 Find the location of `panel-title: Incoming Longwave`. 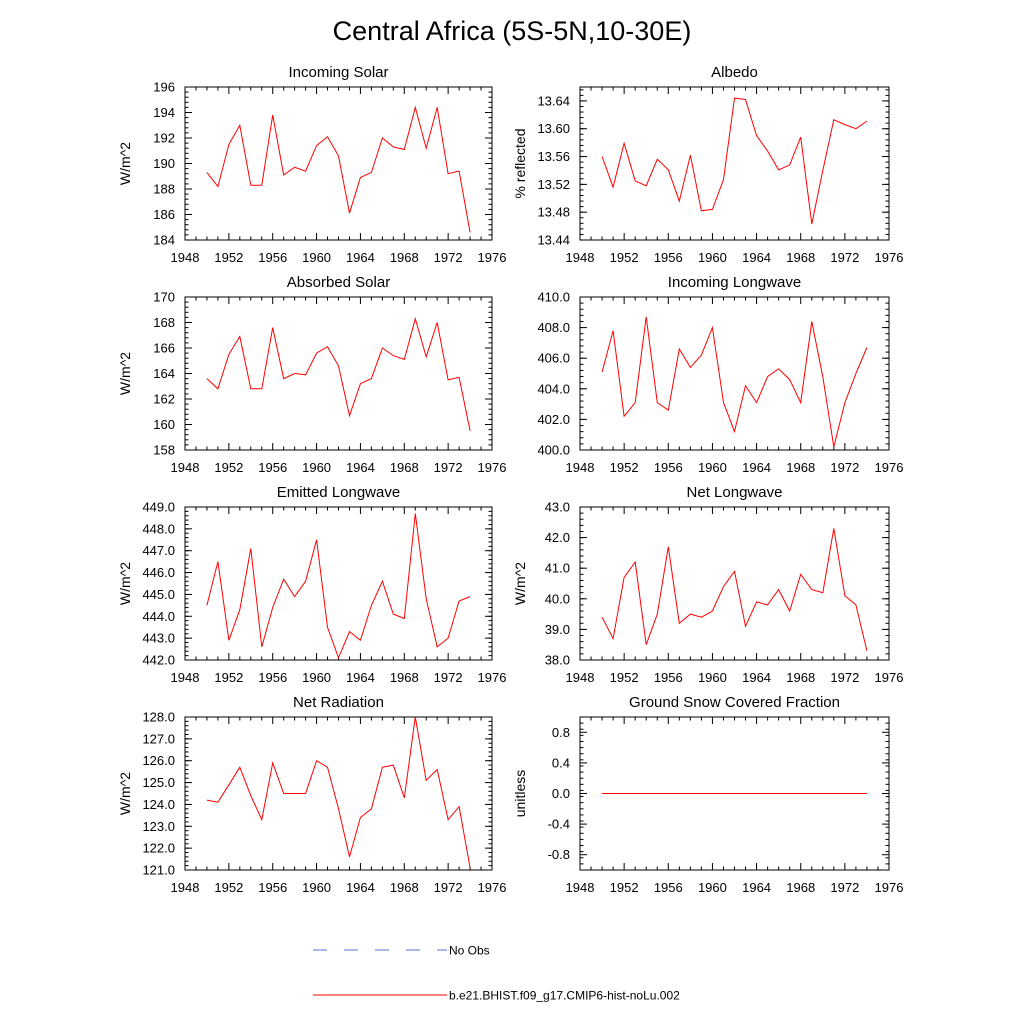

panel-title: Incoming Longwave is located at coordinates (734, 282).